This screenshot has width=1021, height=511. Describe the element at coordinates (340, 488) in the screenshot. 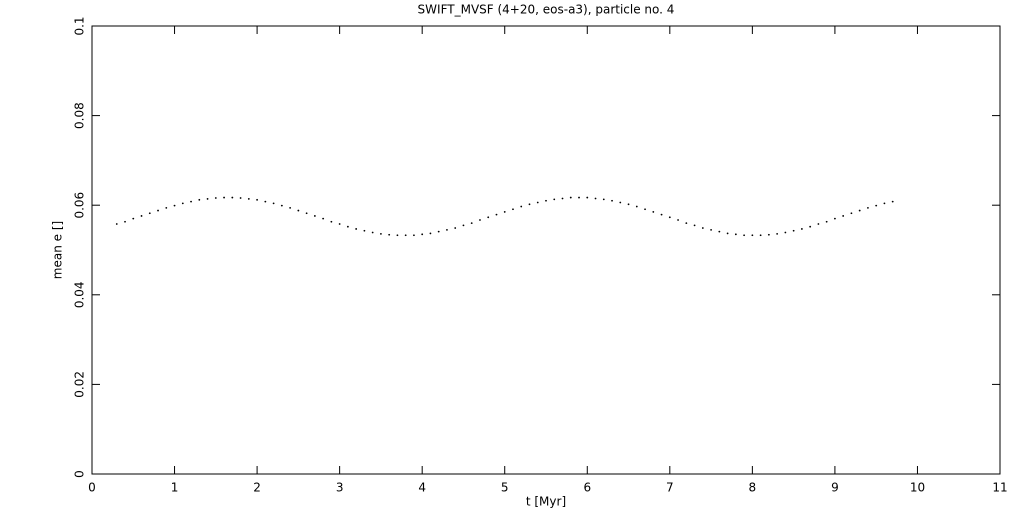

I see `x-tick-label: 3` at that location.